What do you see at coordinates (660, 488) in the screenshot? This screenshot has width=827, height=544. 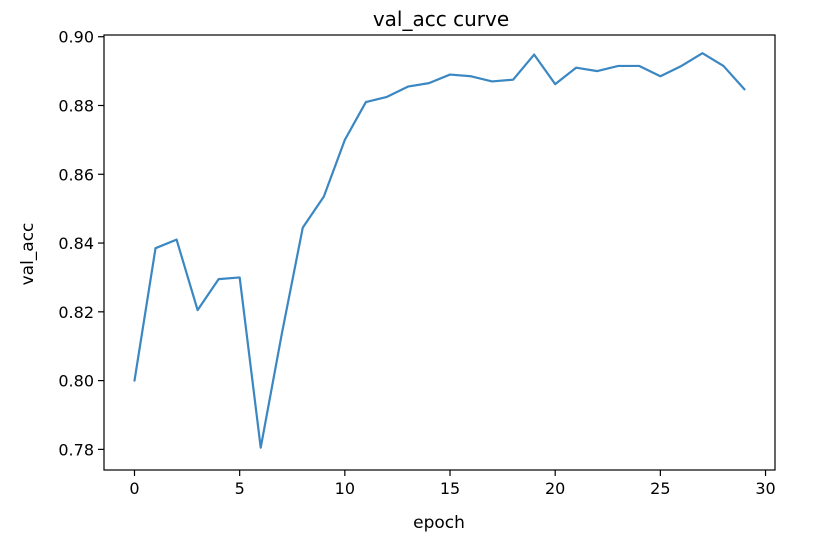 I see `x-tick-label-5: 25` at bounding box center [660, 488].